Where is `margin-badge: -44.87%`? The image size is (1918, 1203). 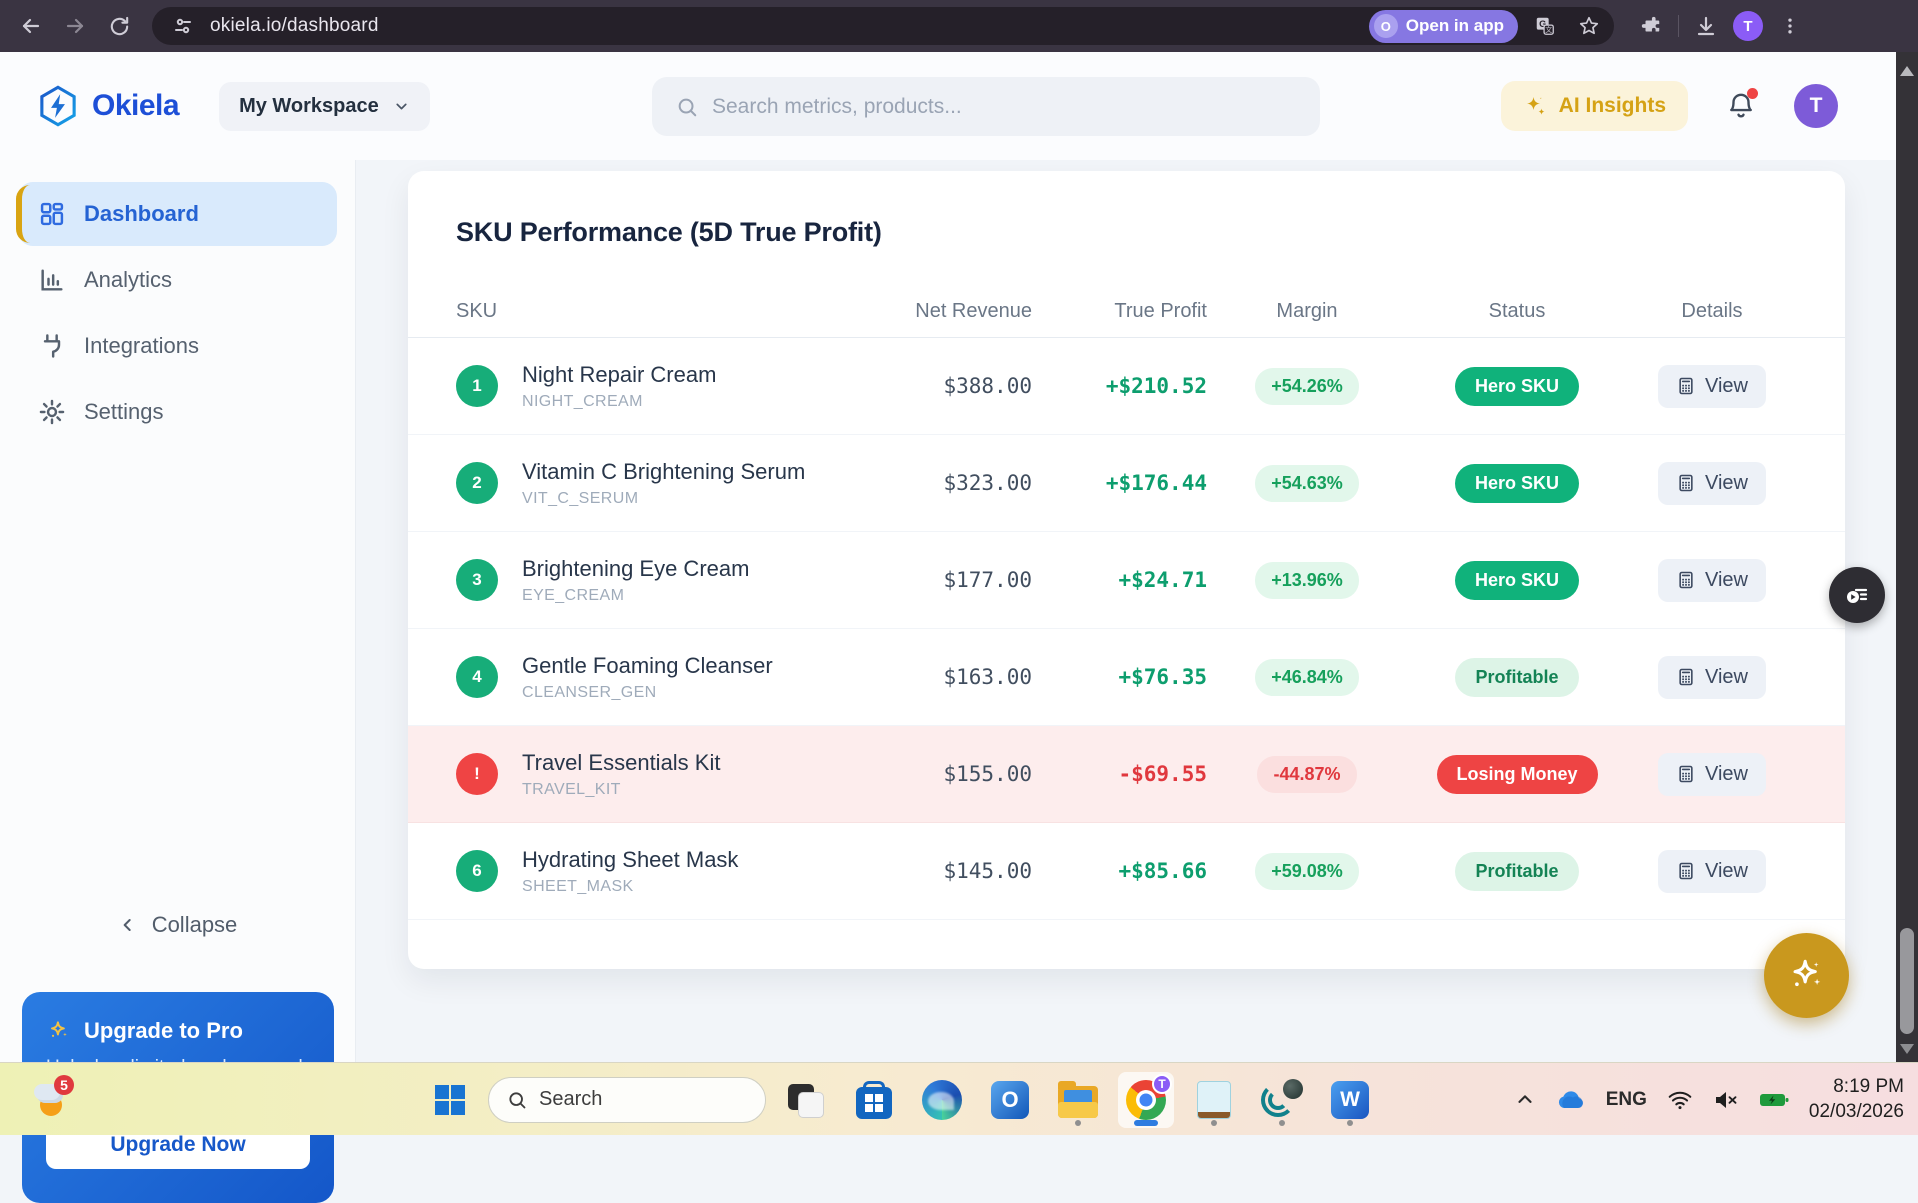
margin-badge: -44.87% is located at coordinates (1307, 774).